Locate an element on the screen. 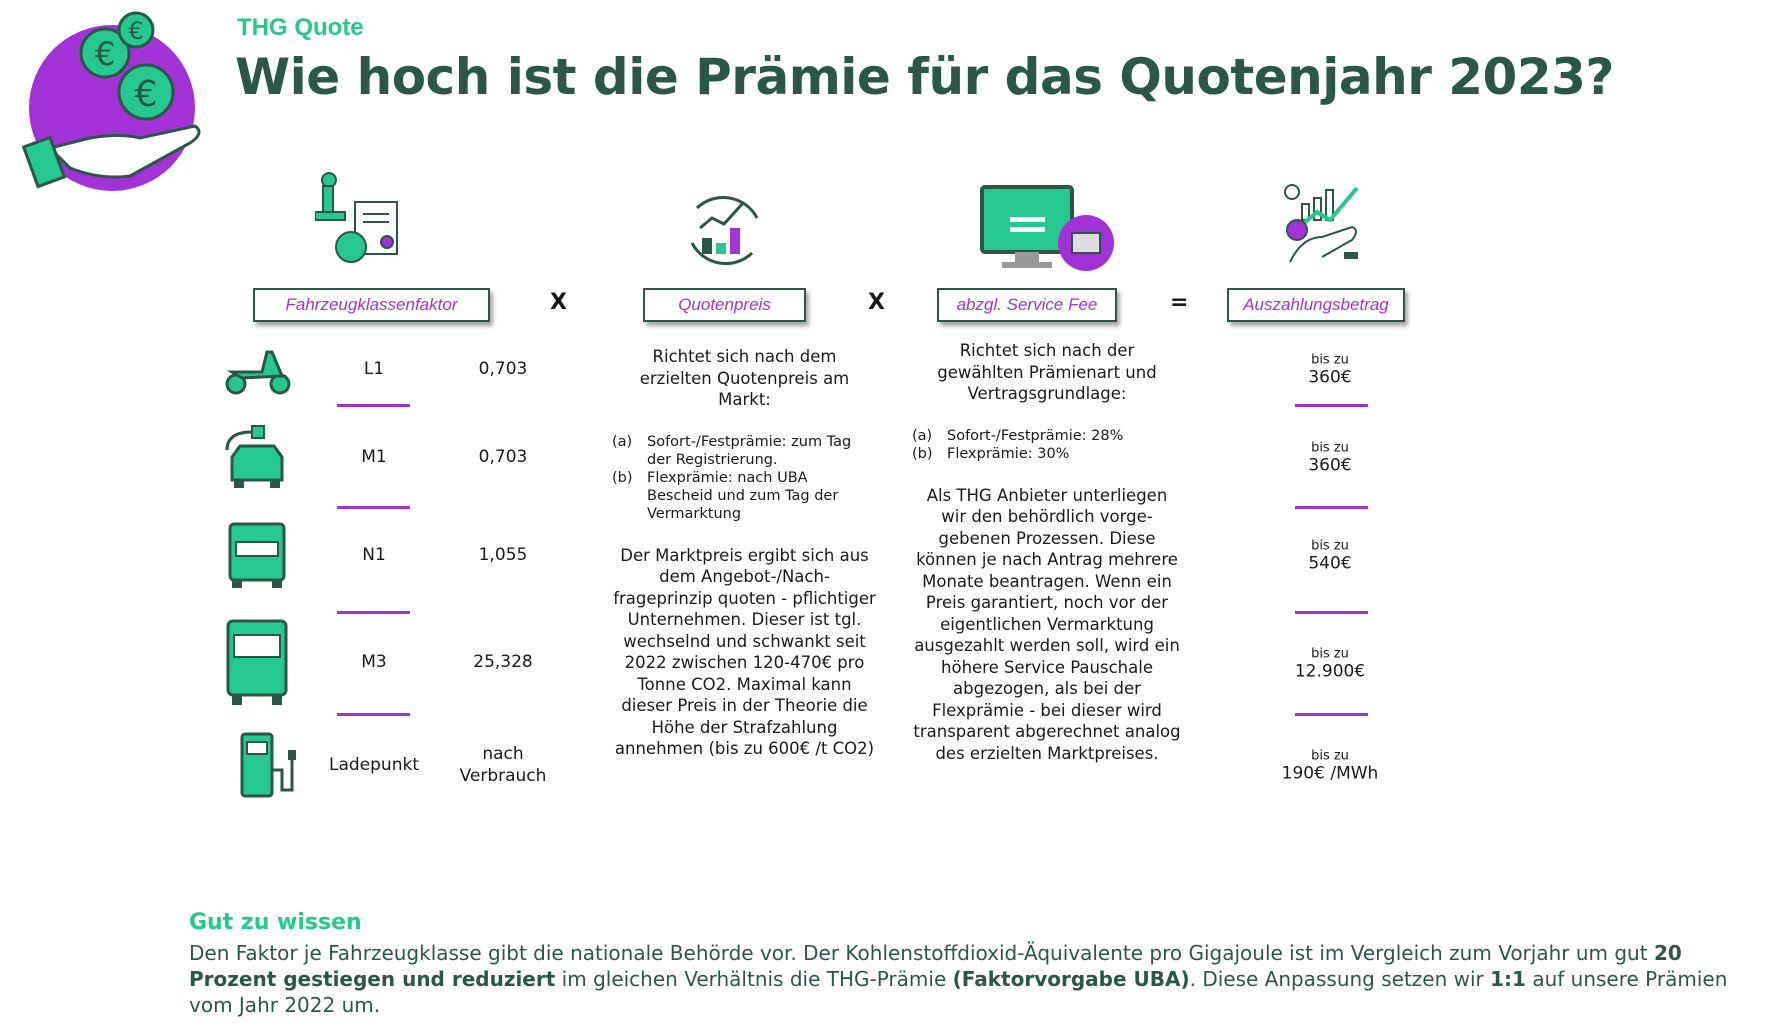  info-highlight: 1:1 is located at coordinates (1508, 979).